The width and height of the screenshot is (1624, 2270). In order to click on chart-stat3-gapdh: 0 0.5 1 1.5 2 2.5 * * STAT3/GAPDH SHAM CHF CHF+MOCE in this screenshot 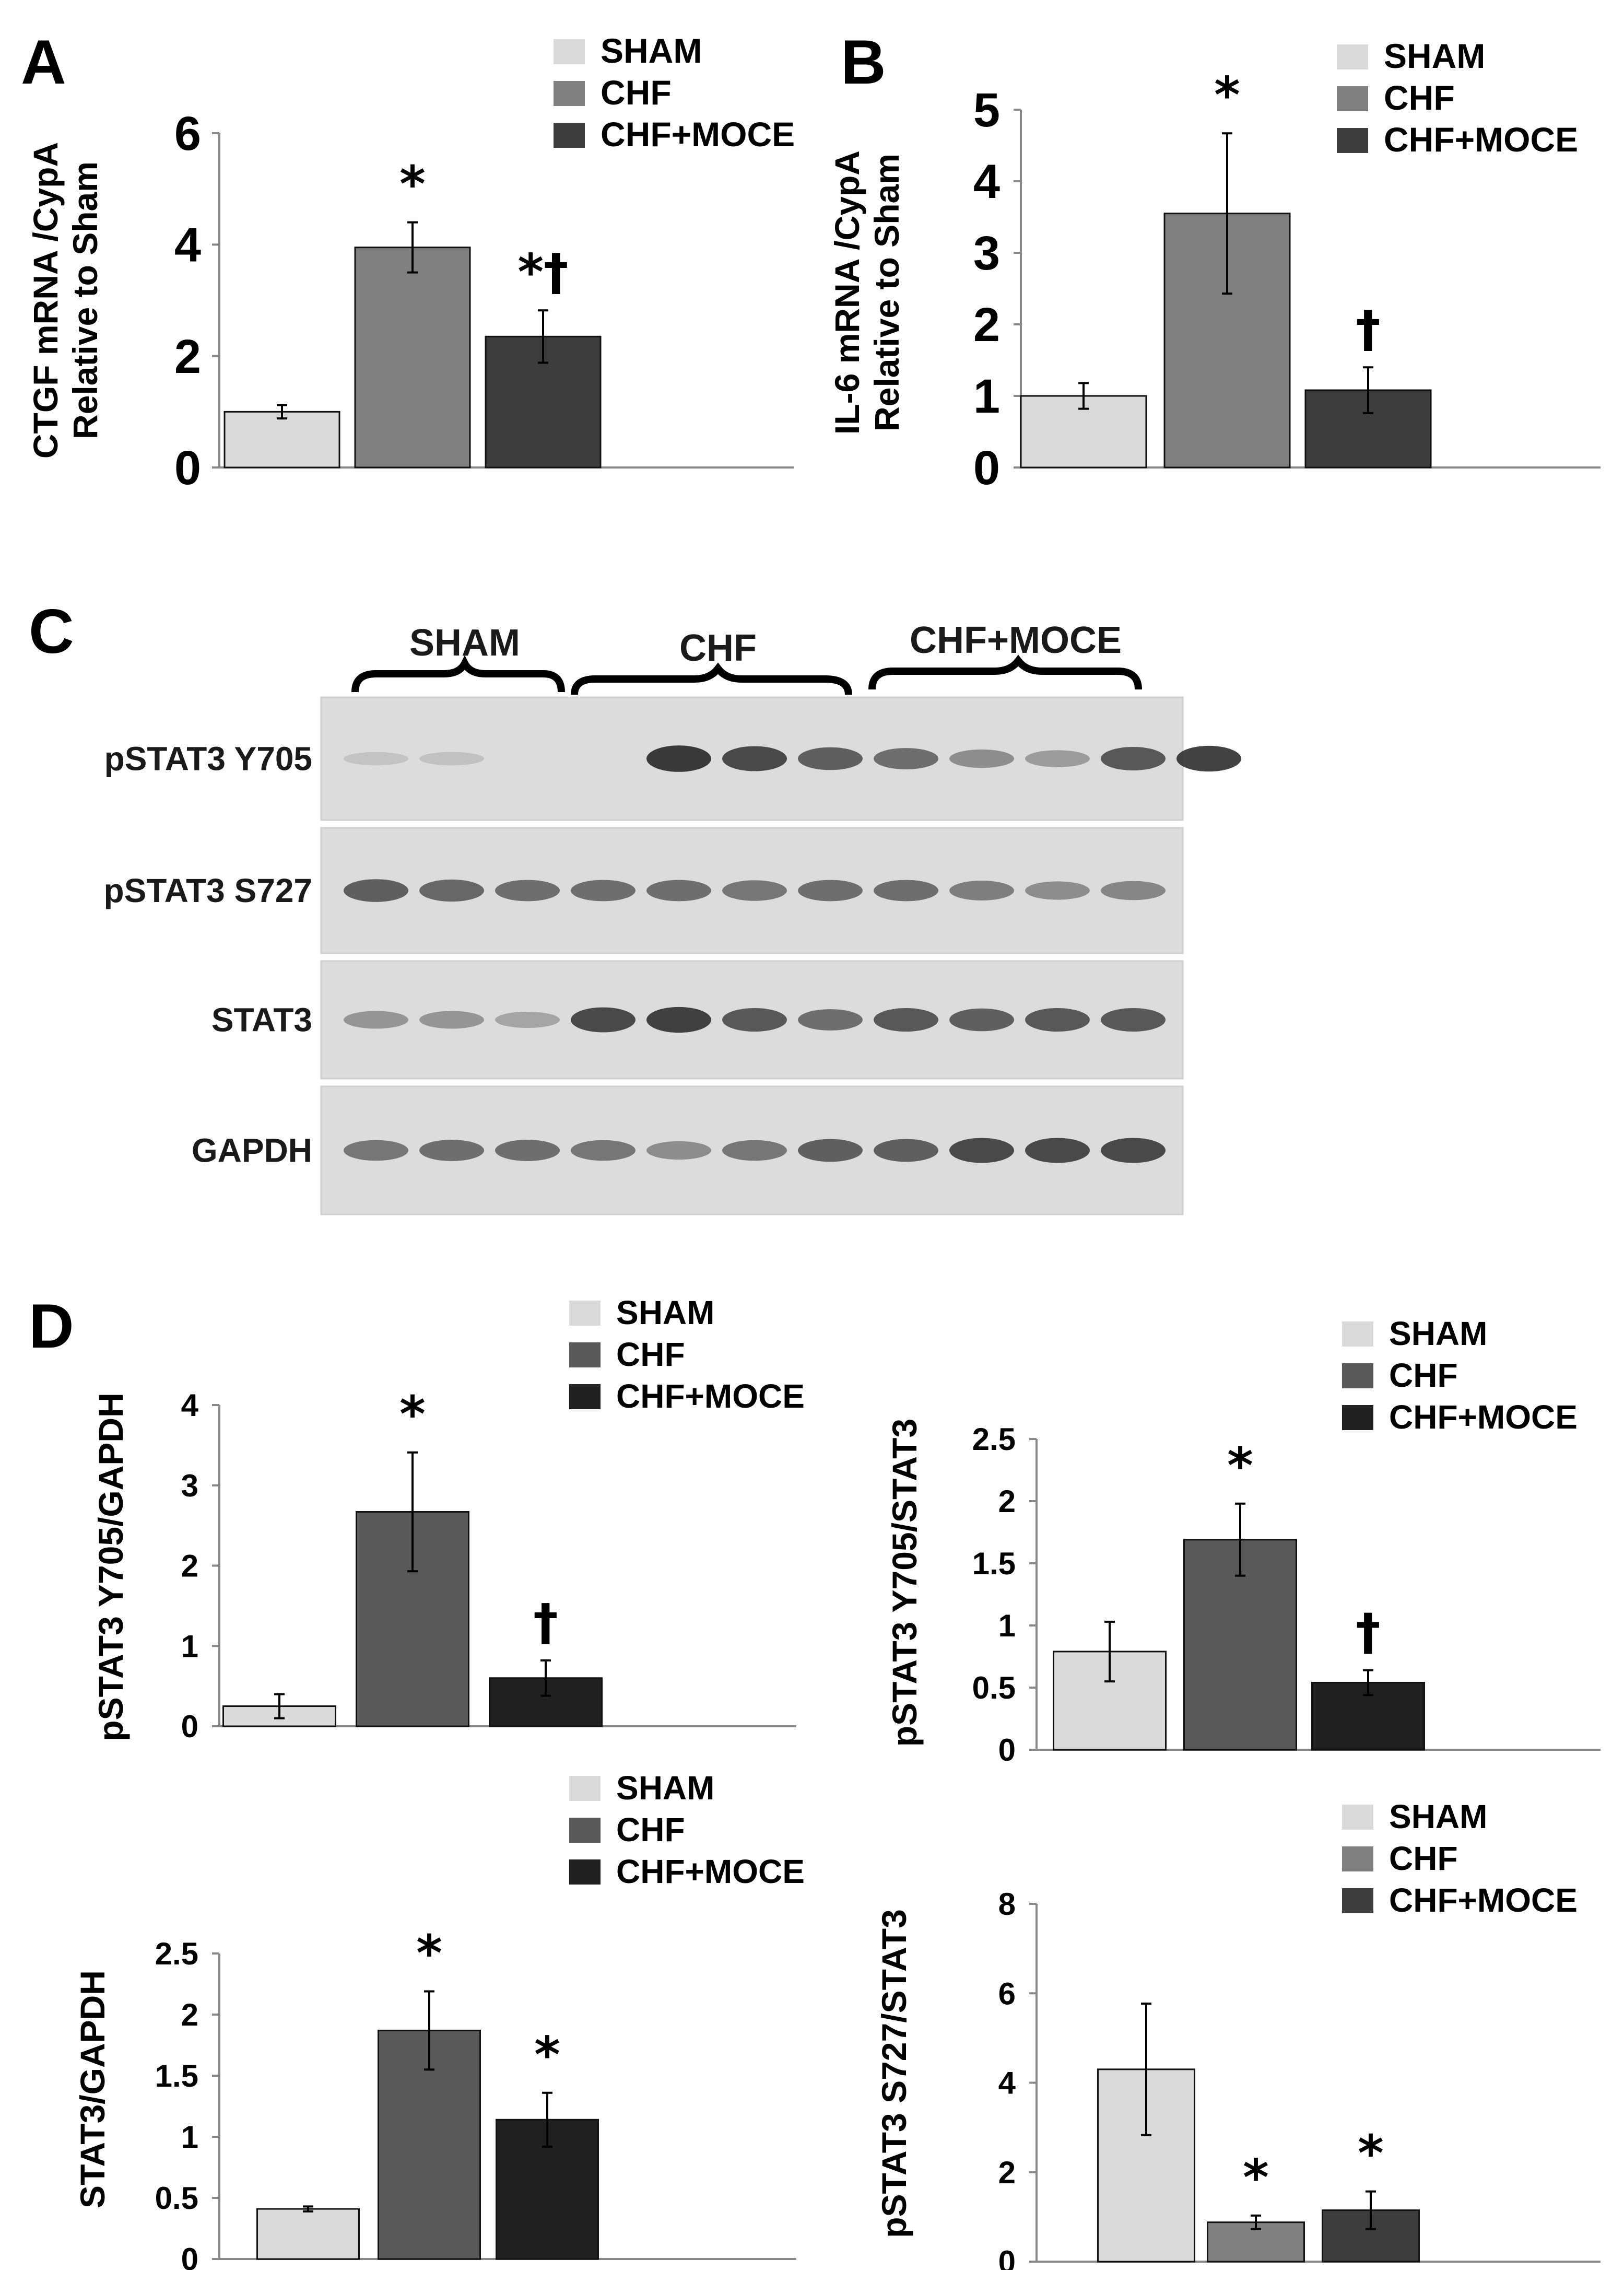, I will do `click(439, 2019)`.